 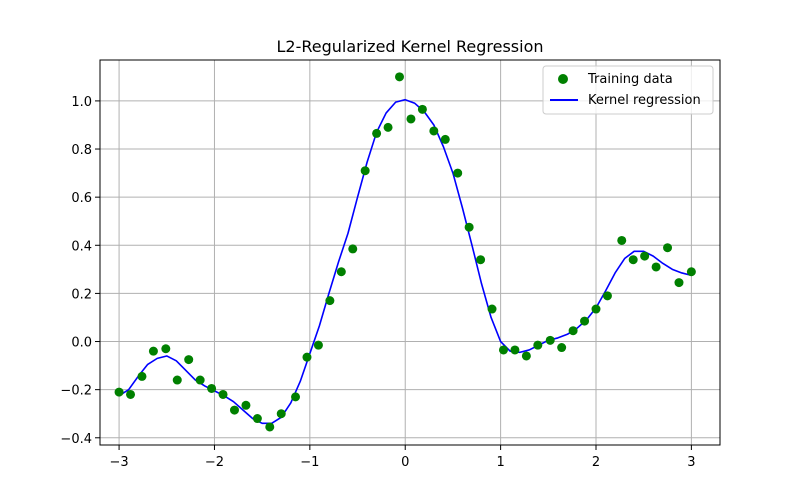 I want to click on x-tick-label: 3, so click(x=691, y=462).